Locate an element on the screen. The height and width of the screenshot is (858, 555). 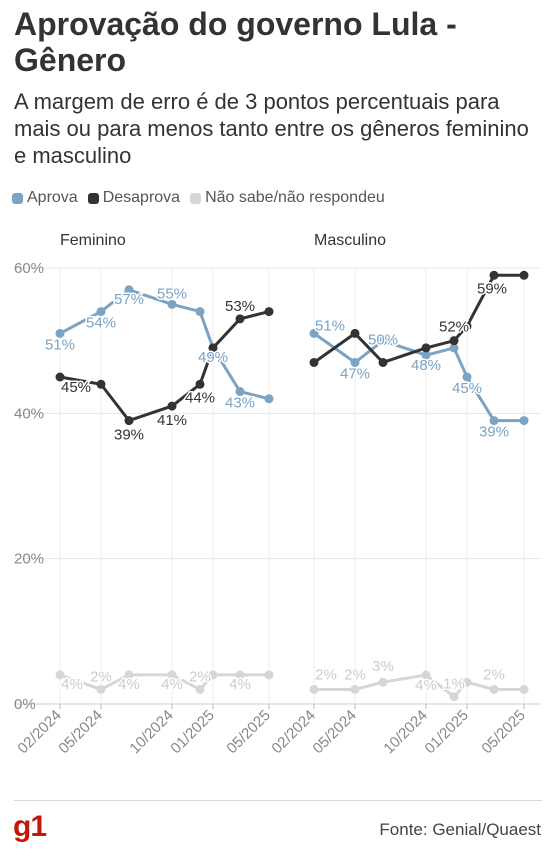
data-label-aprova: 43% is located at coordinates (240, 403).